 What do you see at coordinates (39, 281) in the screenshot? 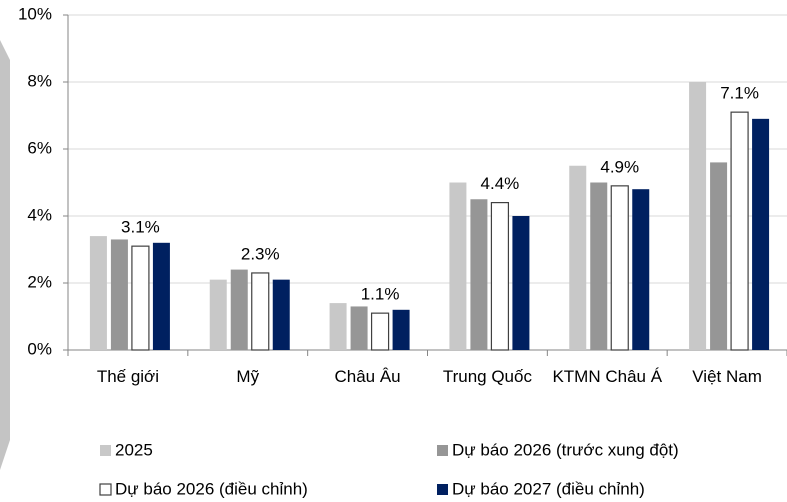
I see `y-tick-label: 2%` at bounding box center [39, 281].